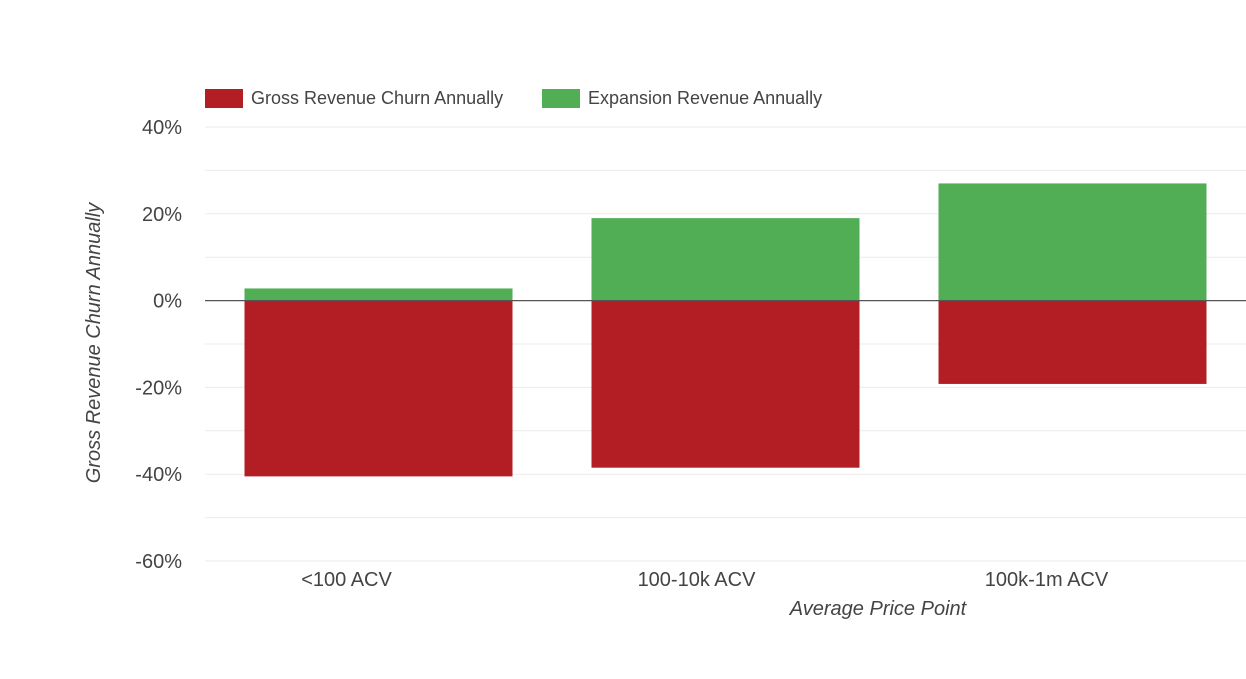  I want to click on y-tick-label: 0%, so click(167, 302).